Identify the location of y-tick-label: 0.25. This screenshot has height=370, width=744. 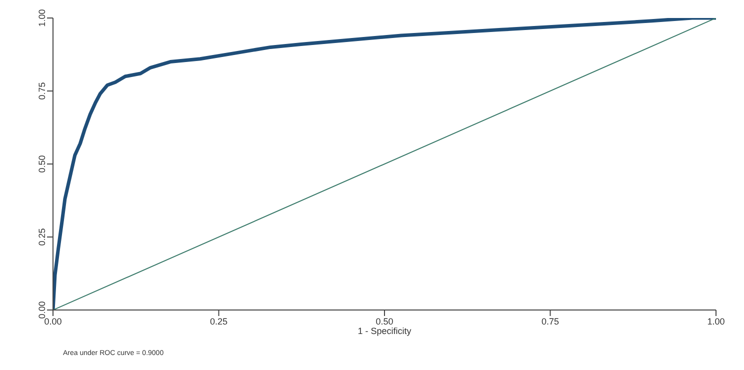
(42, 237).